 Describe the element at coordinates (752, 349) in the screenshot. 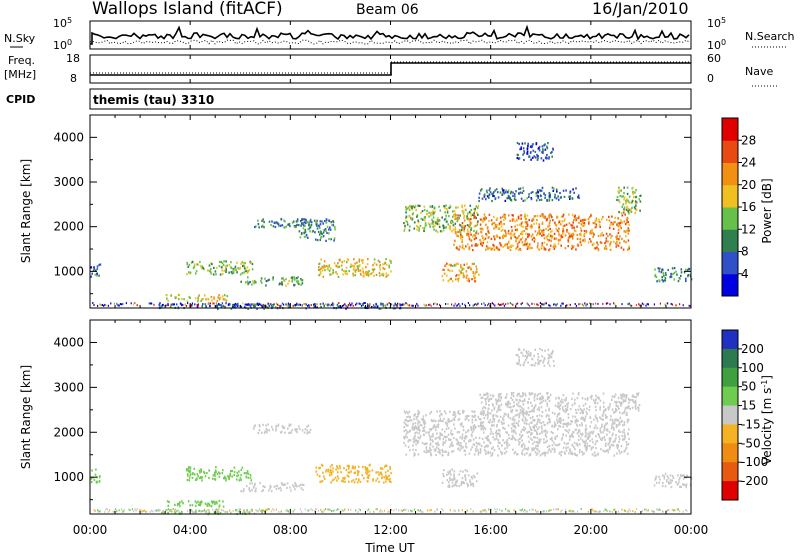

I see `colorbar-tick-label: 200` at that location.